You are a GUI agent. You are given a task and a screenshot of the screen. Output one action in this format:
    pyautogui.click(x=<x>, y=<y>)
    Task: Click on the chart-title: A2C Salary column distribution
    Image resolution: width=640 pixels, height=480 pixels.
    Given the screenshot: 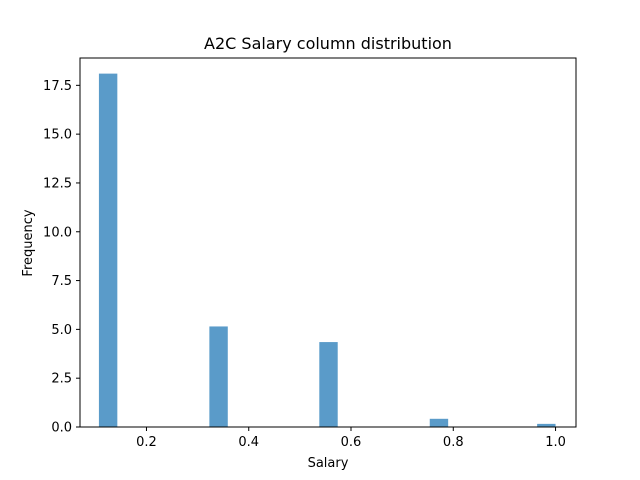 What is the action you would take?
    pyautogui.click(x=328, y=43)
    